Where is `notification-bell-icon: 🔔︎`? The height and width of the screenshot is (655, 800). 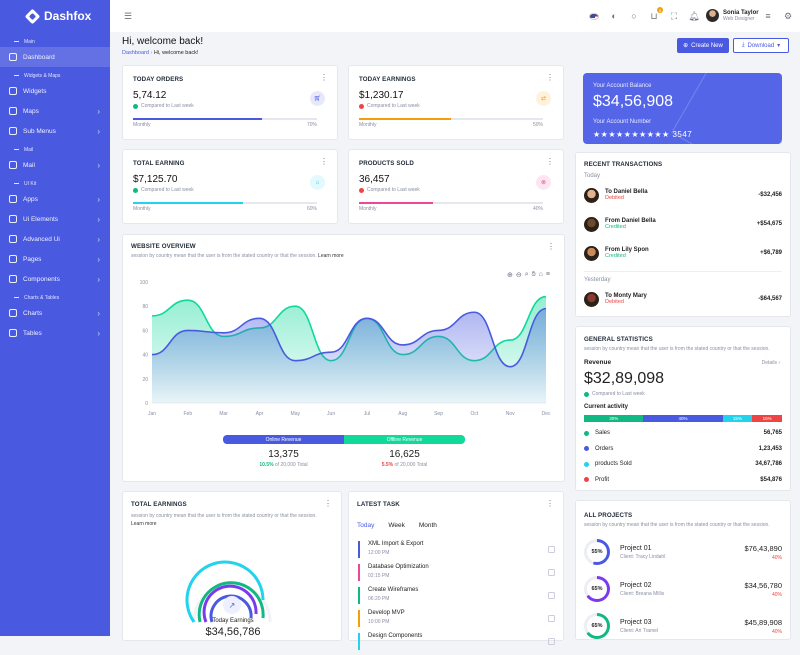
notification-bell-icon: 🔔︎ is located at coordinates (694, 15).